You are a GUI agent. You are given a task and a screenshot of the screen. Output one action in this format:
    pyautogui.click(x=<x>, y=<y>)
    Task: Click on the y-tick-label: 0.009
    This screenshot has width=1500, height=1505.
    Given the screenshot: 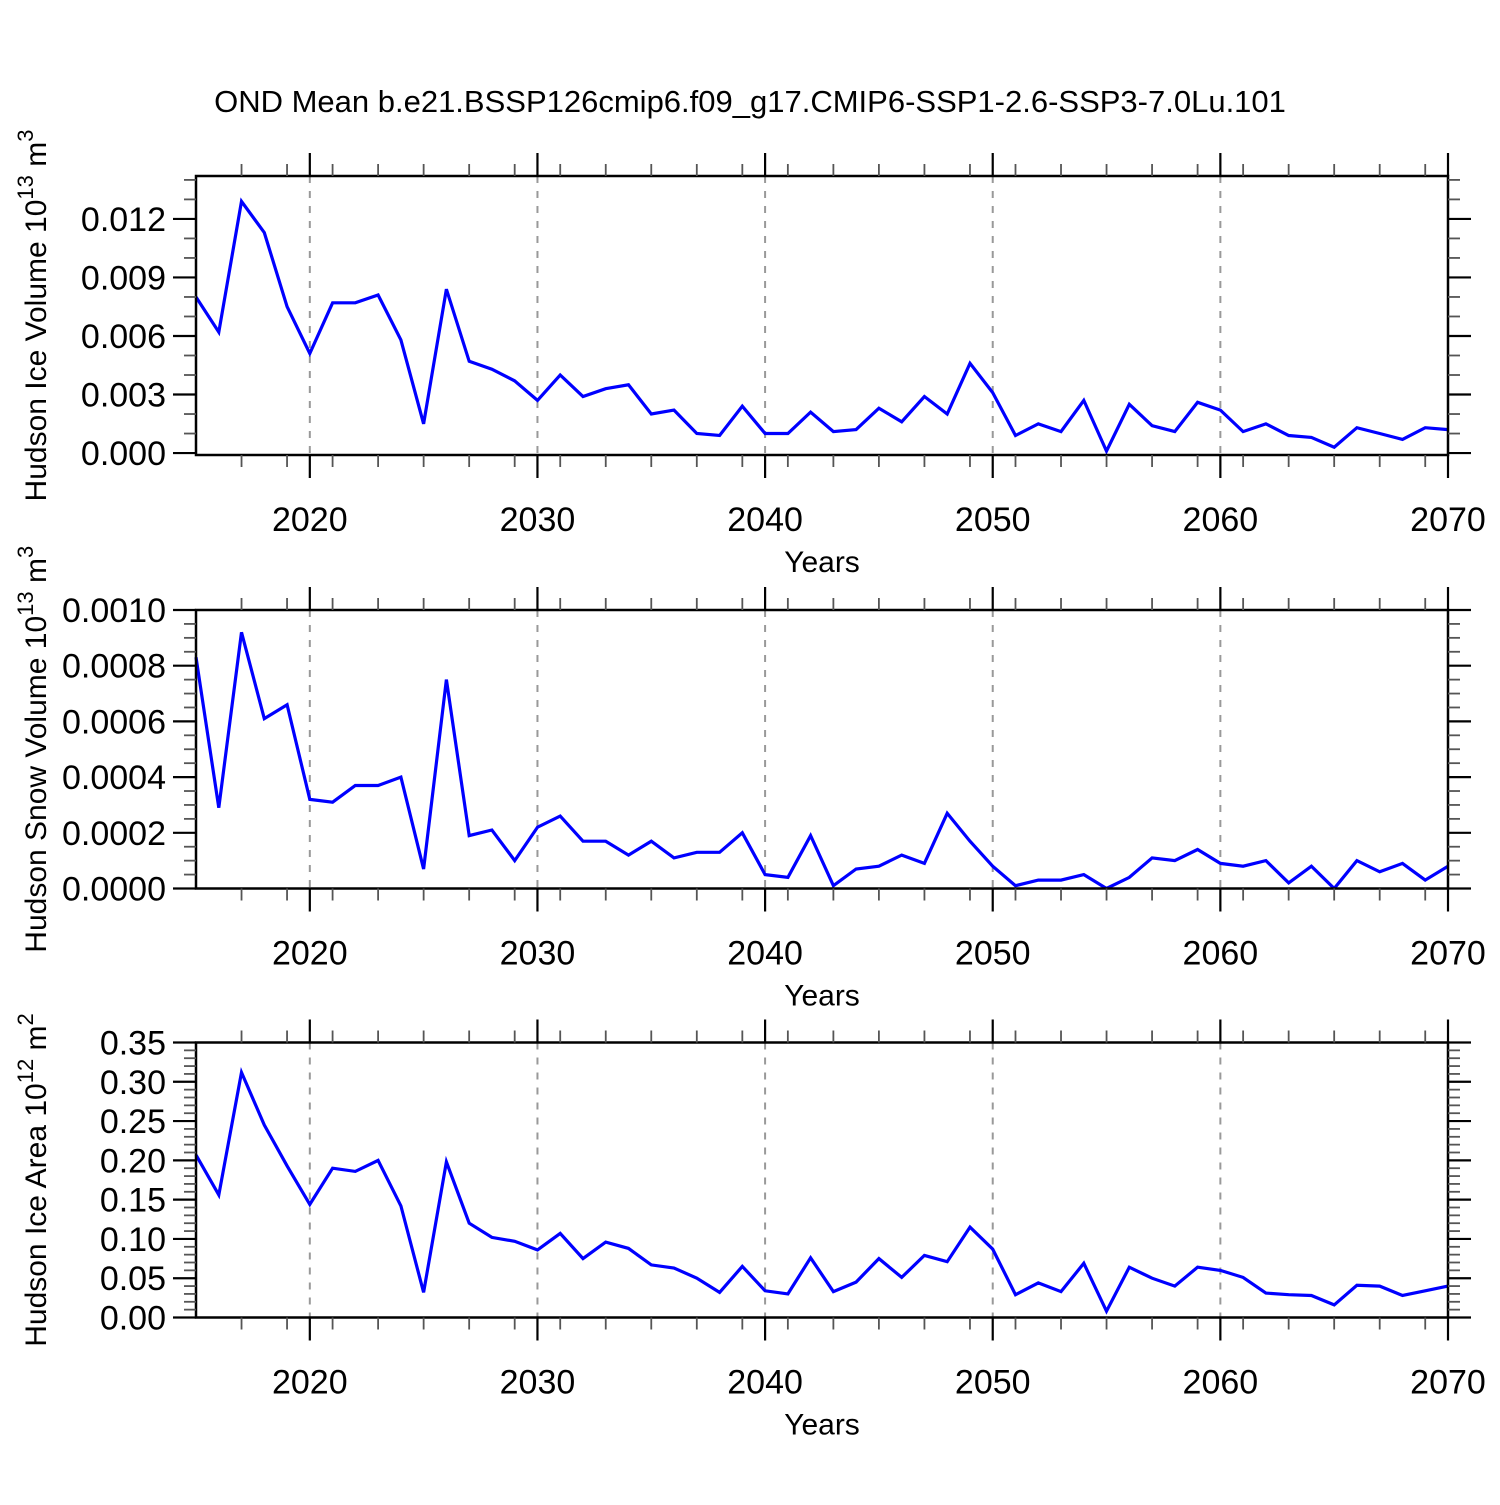 What is the action you would take?
    pyautogui.click(x=123, y=278)
    